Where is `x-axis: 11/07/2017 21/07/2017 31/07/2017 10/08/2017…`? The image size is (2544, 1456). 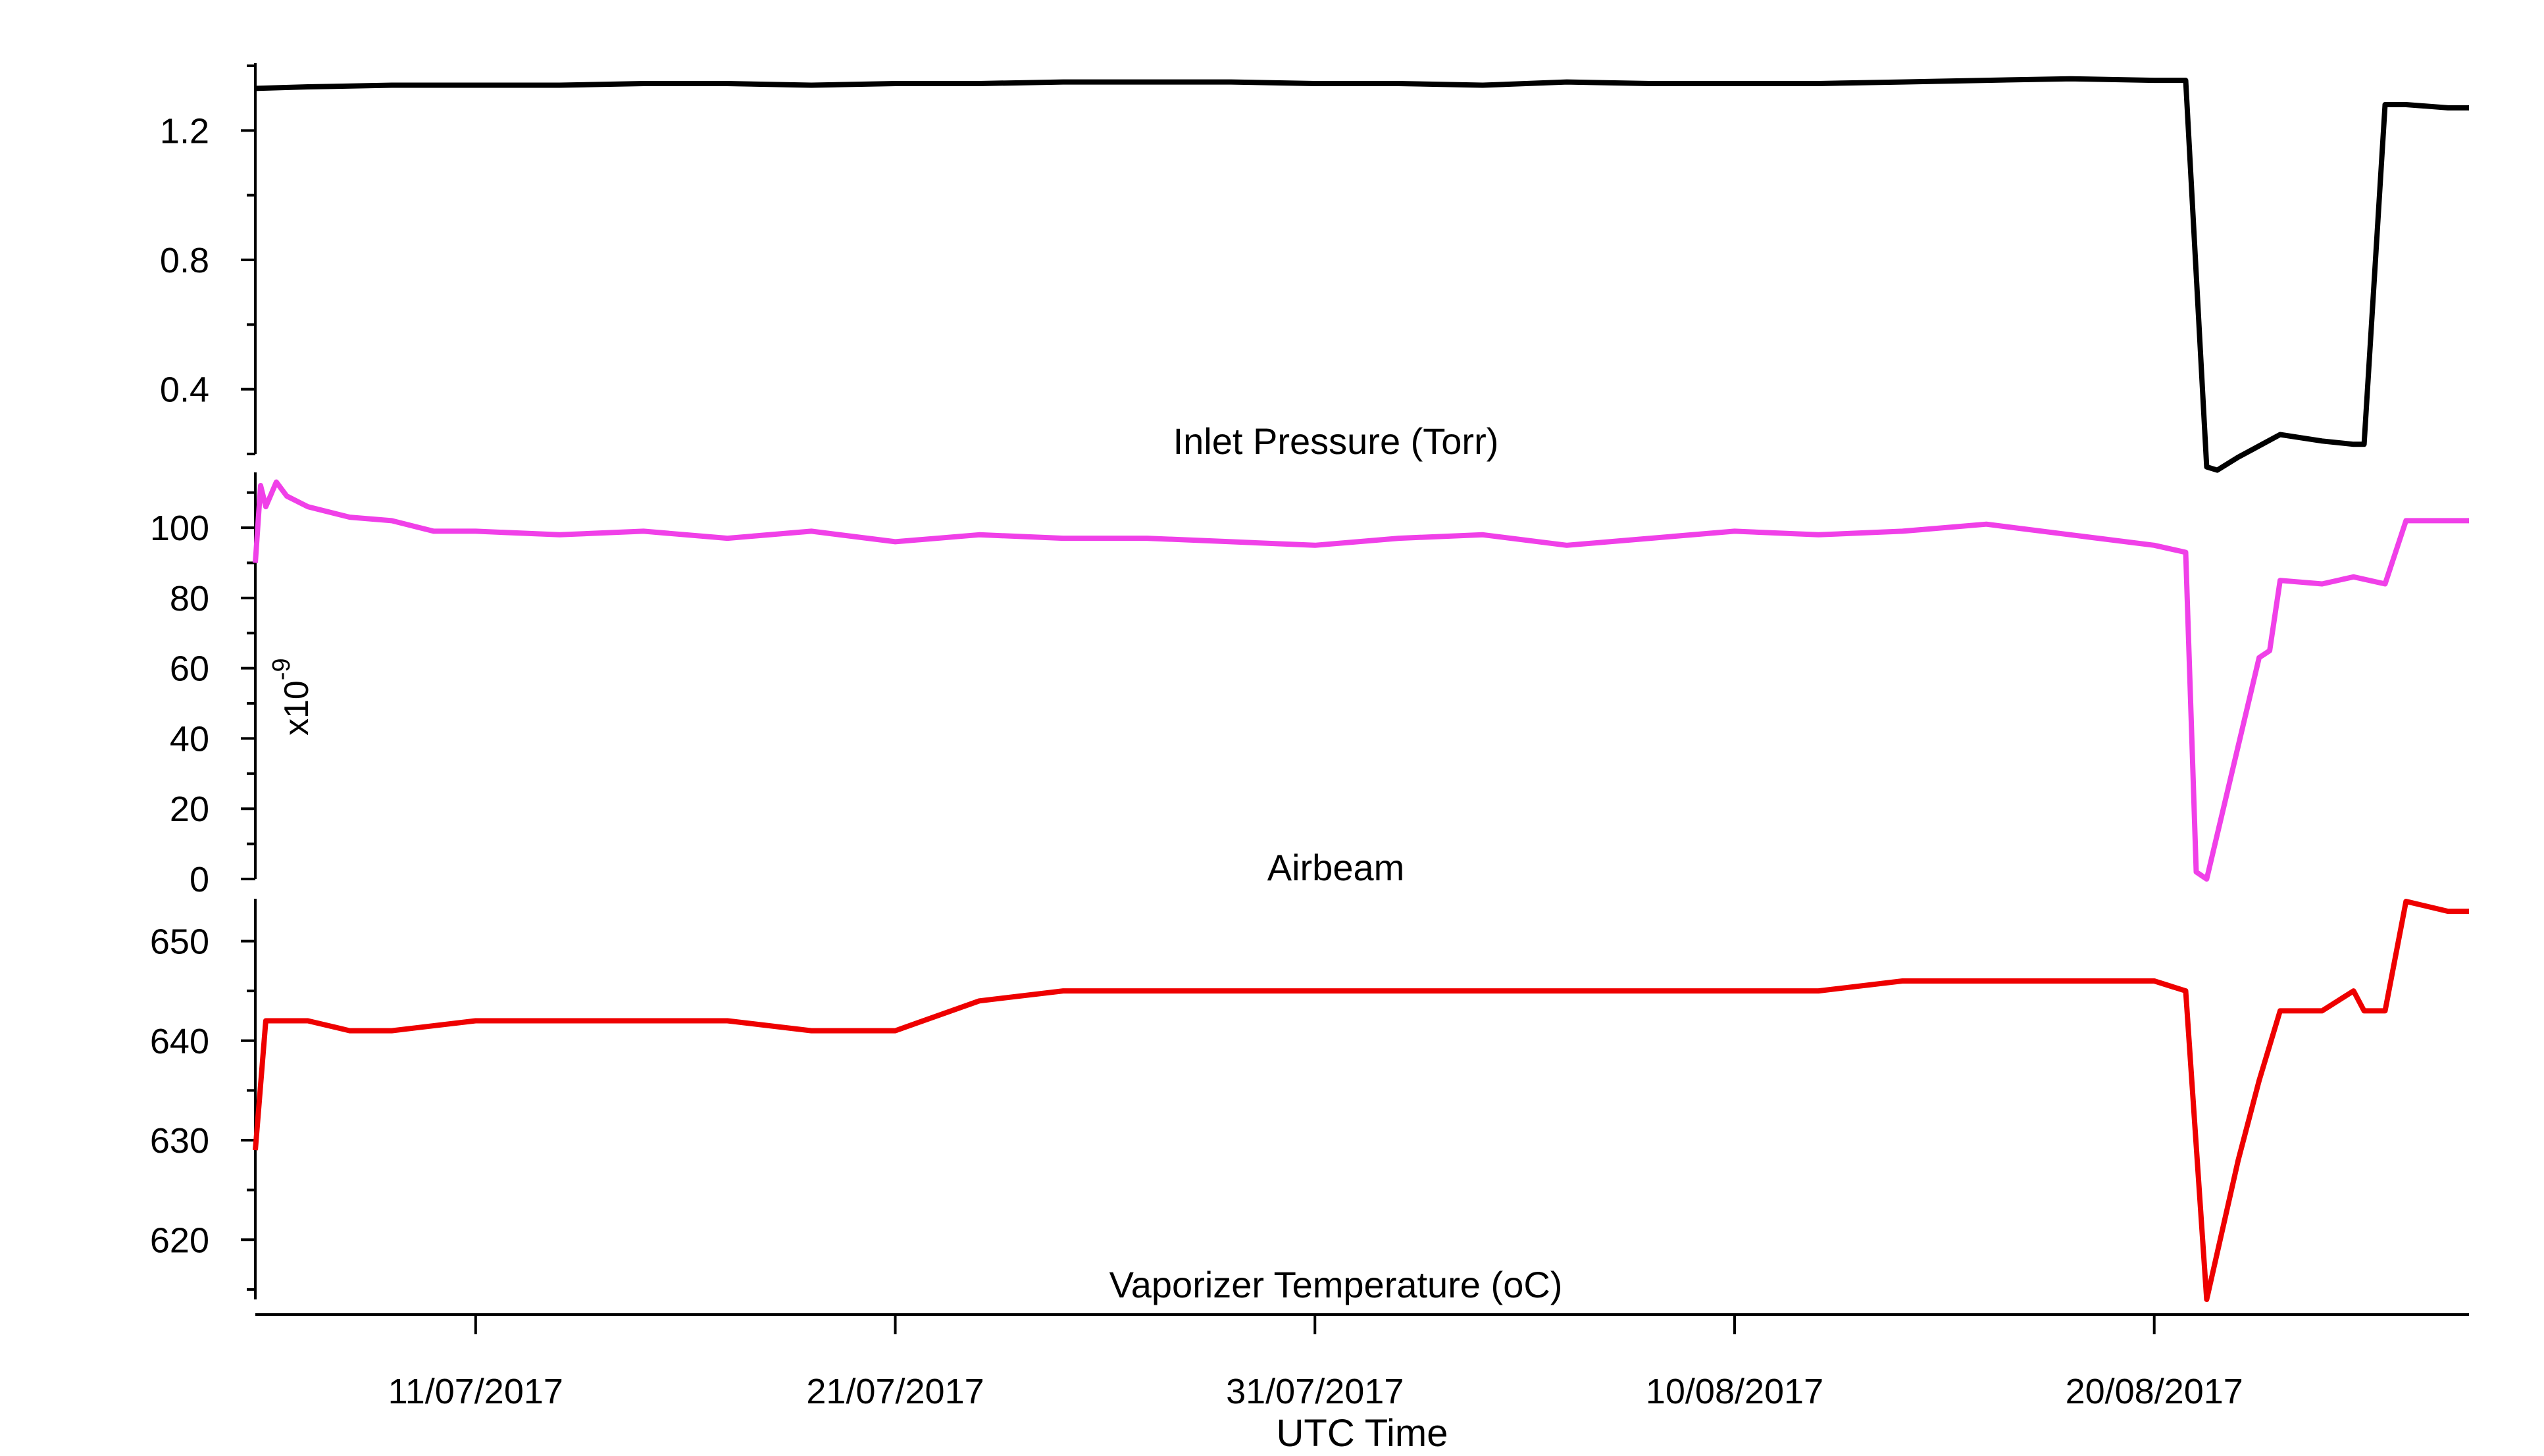
x-axis: 11/07/2017 21/07/2017 31/07/2017 10/08/2017… is located at coordinates (1362, 1384).